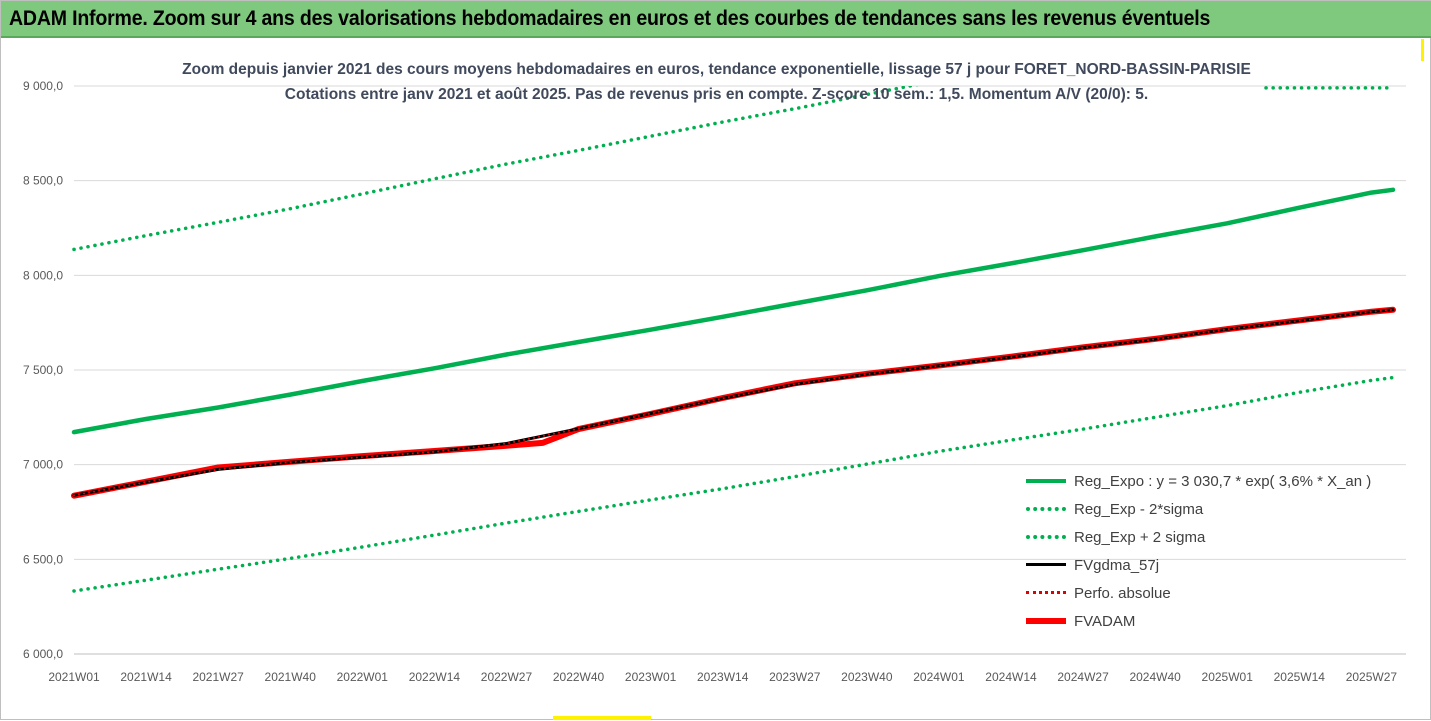 The image size is (1431, 721). I want to click on legend-label: FVADAM, so click(1105, 621).